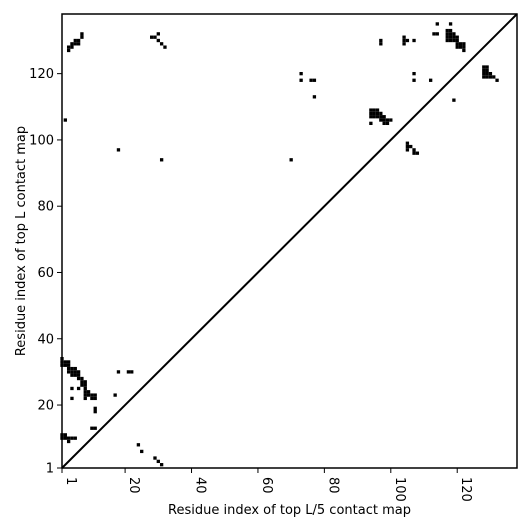 The height and width of the screenshot is (531, 531). Describe the element at coordinates (45, 207) in the screenshot. I see `y-tick-label: 80` at that location.